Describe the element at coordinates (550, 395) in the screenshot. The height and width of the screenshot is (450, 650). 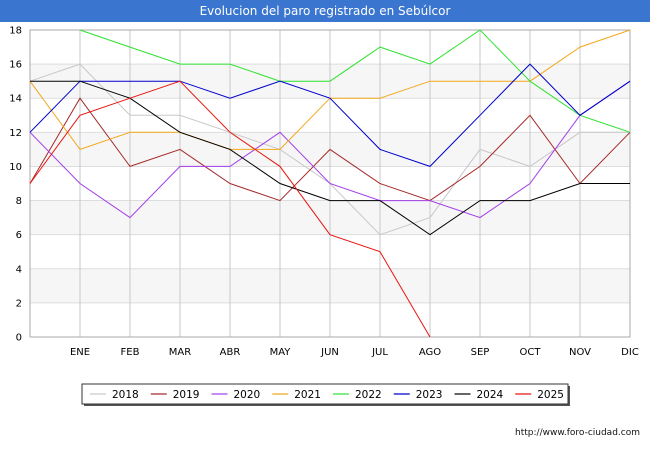
I see `legend-label-2025: 2025` at that location.